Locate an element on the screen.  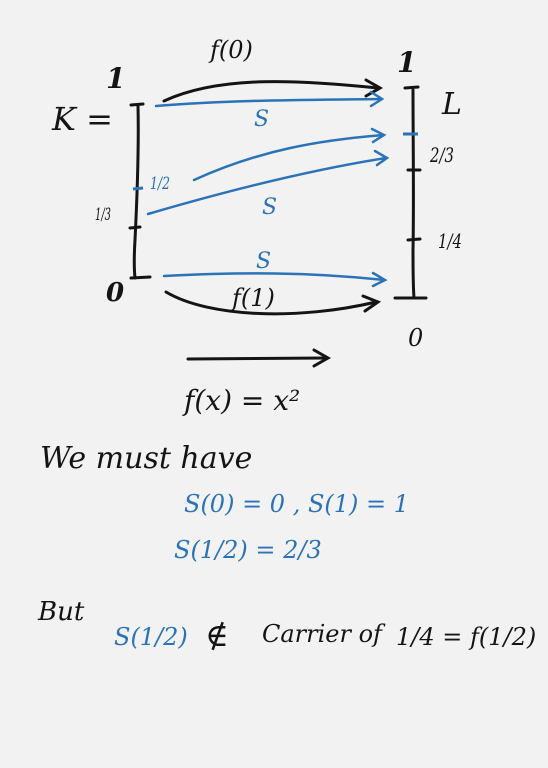
f1-arrow is located at coordinates (273, 303).